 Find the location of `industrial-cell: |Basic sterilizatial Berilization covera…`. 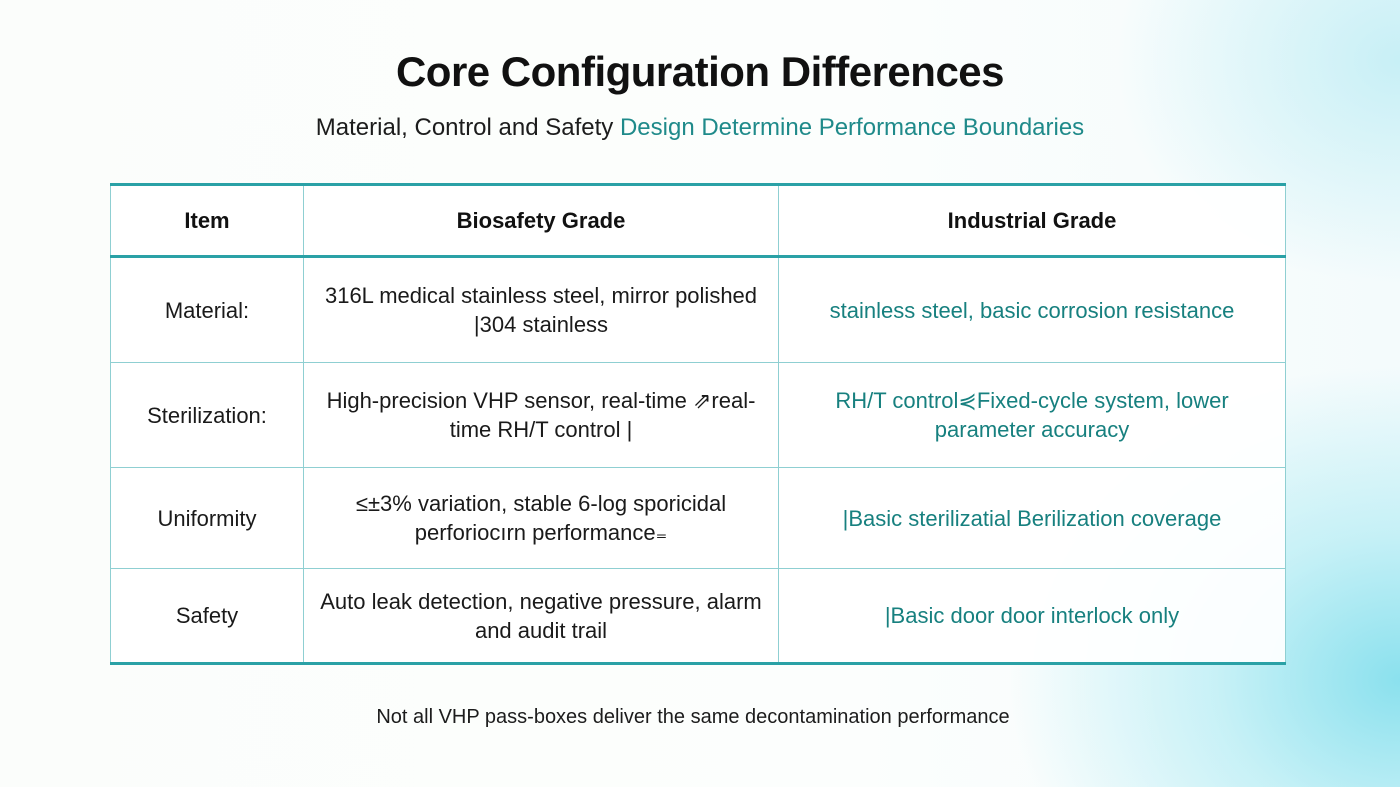

industrial-cell: |Basic sterilizatial Berilization covera… is located at coordinates (1032, 518).